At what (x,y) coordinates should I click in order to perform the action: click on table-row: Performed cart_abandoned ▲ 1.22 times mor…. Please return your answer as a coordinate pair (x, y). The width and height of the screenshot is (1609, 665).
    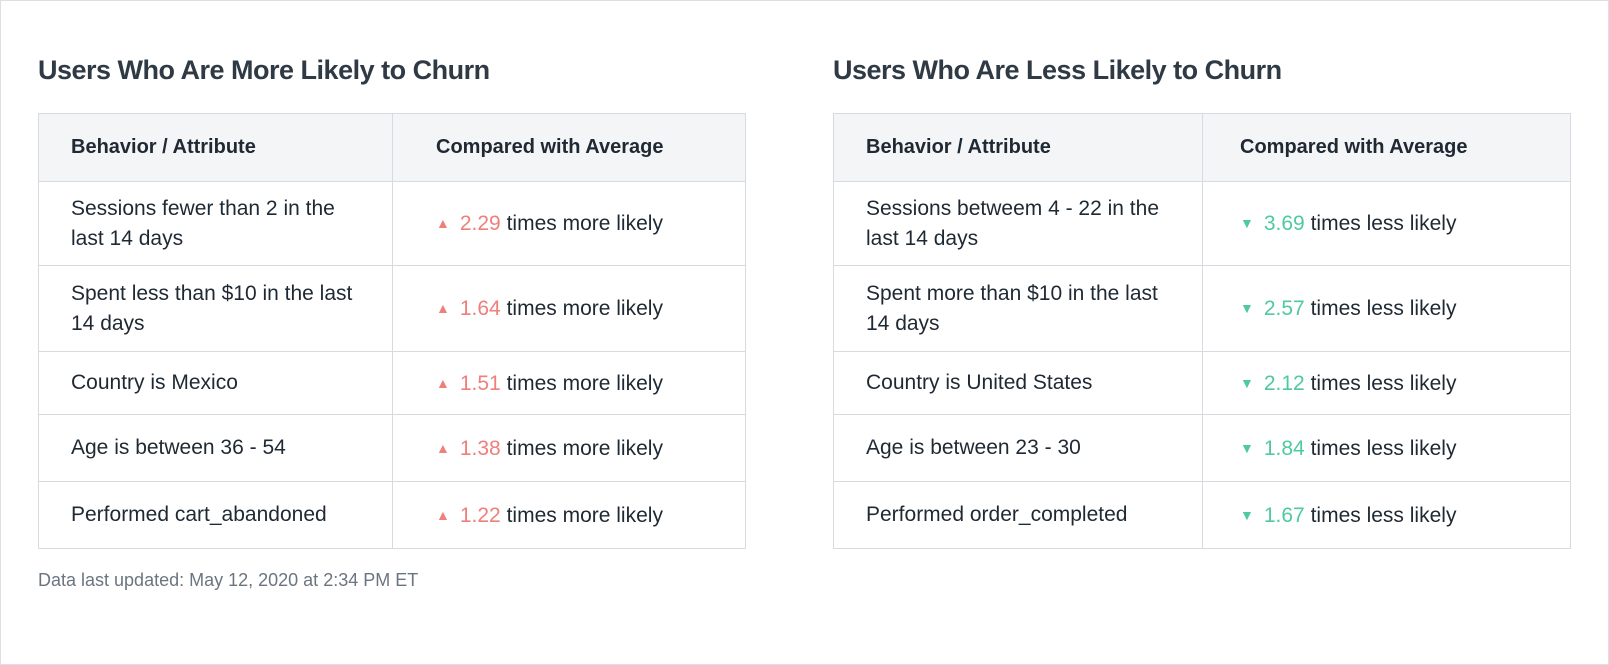
    Looking at the image, I should click on (392, 515).